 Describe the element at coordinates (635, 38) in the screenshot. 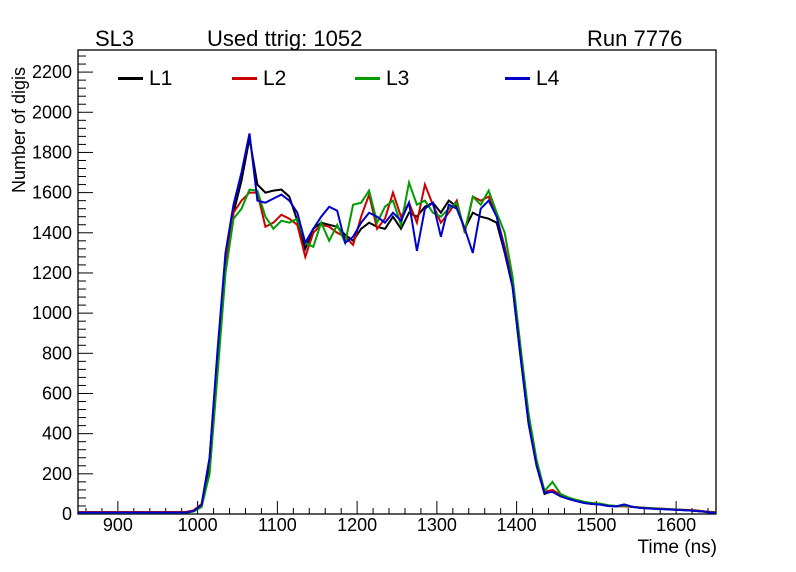

I see `pad-title-right: Run 7776` at that location.